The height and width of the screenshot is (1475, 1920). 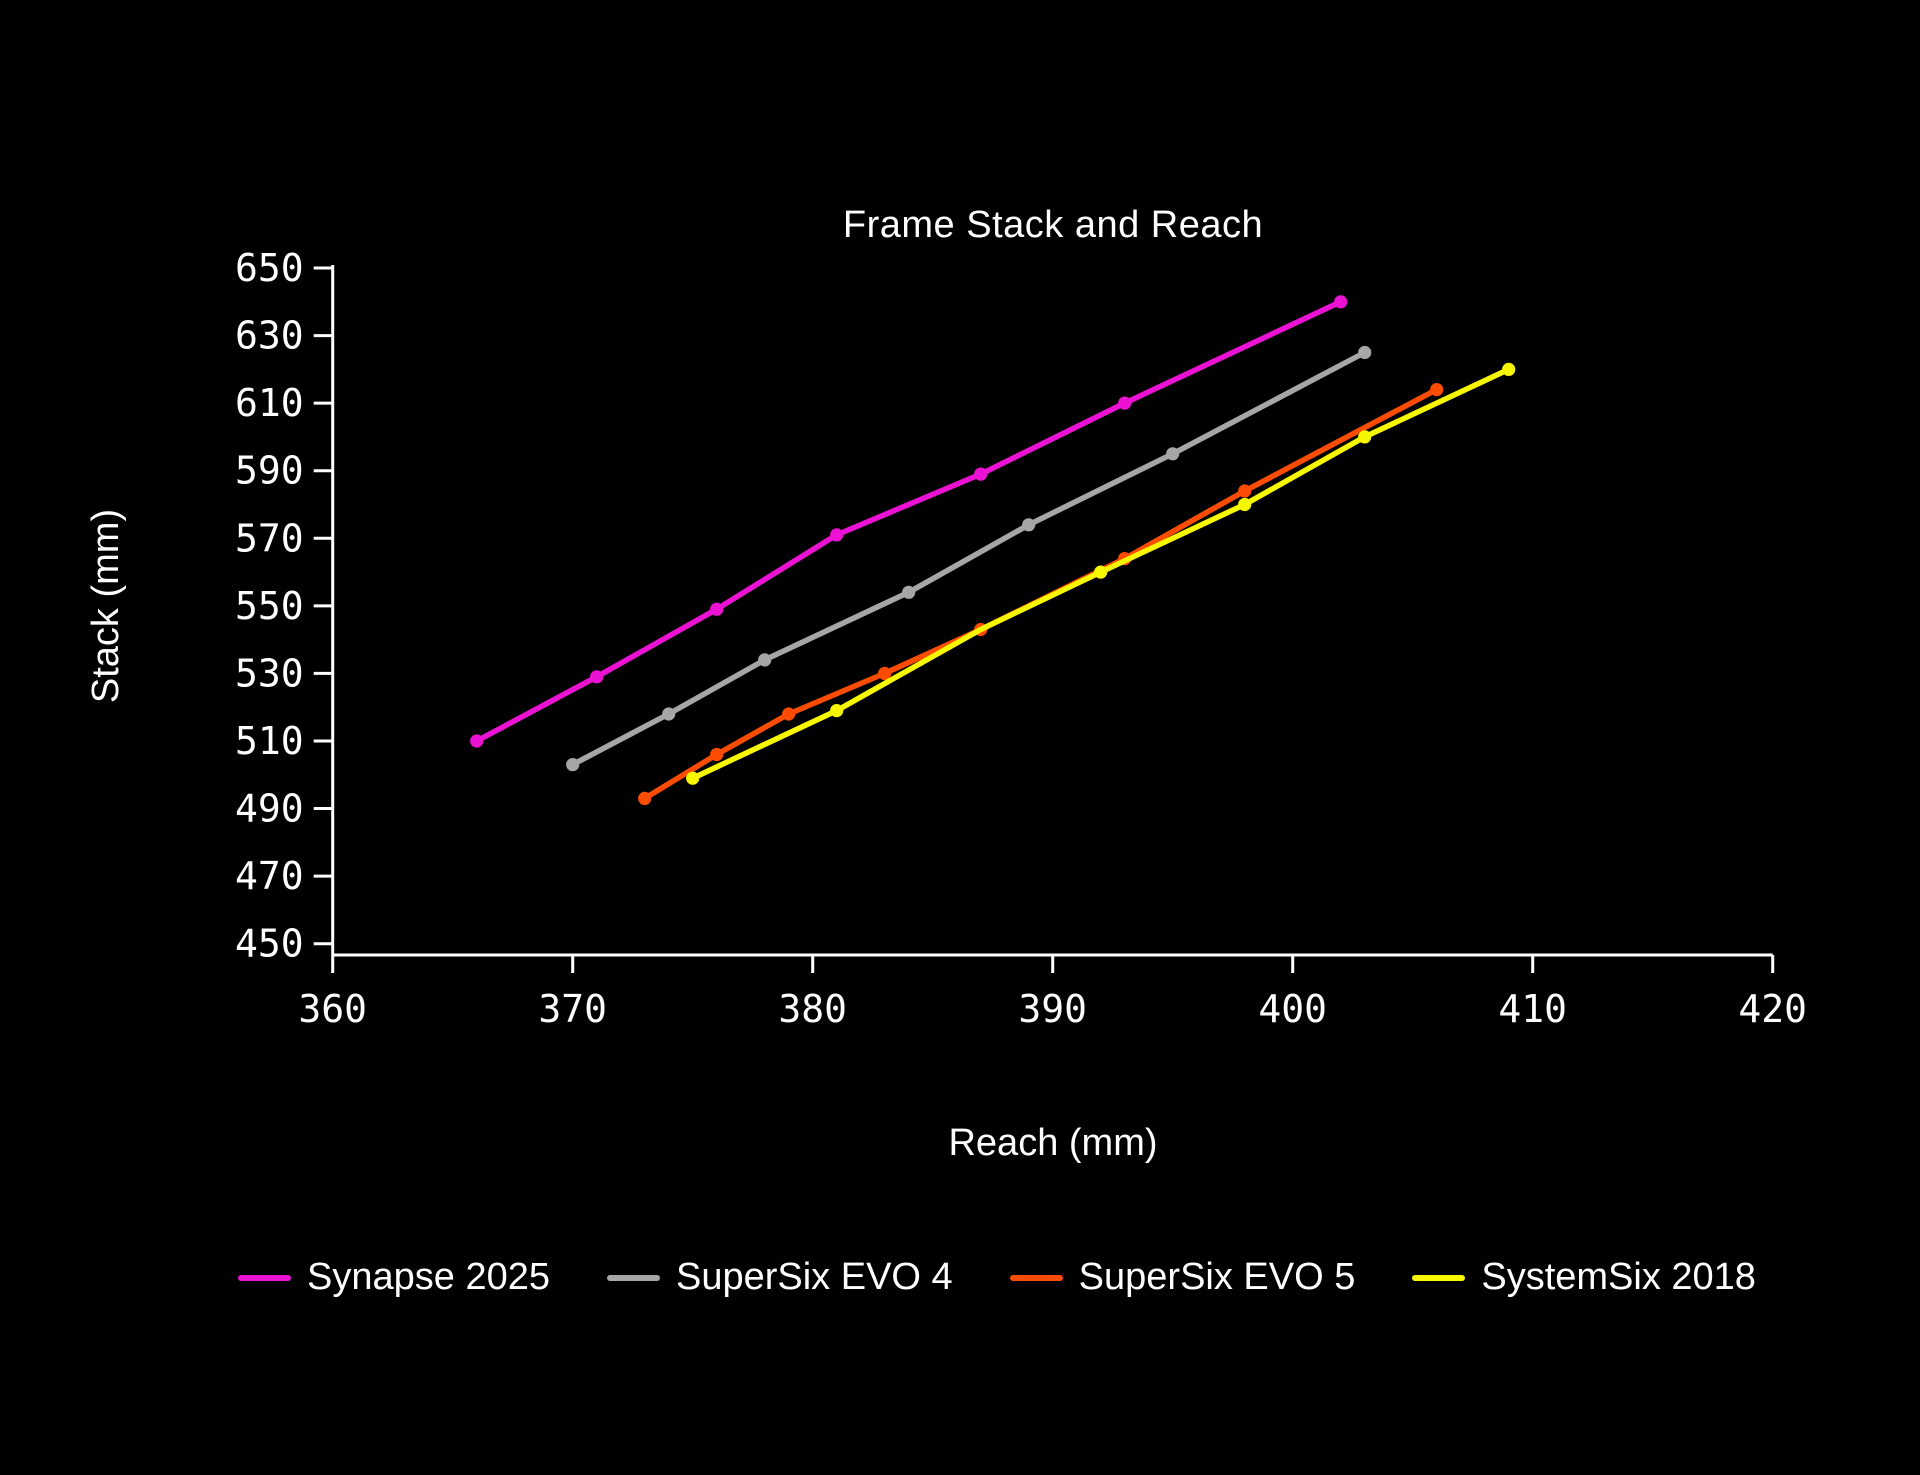 What do you see at coordinates (269, 876) in the screenshot?
I see `y-tick-label: 470` at bounding box center [269, 876].